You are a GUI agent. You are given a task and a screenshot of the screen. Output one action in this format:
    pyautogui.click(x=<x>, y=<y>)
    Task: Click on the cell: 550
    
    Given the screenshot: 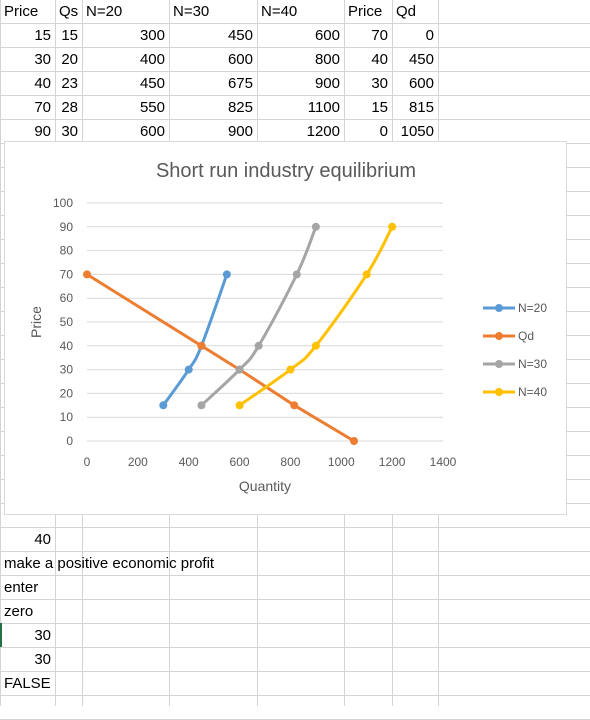 What is the action you would take?
    pyautogui.click(x=152, y=107)
    